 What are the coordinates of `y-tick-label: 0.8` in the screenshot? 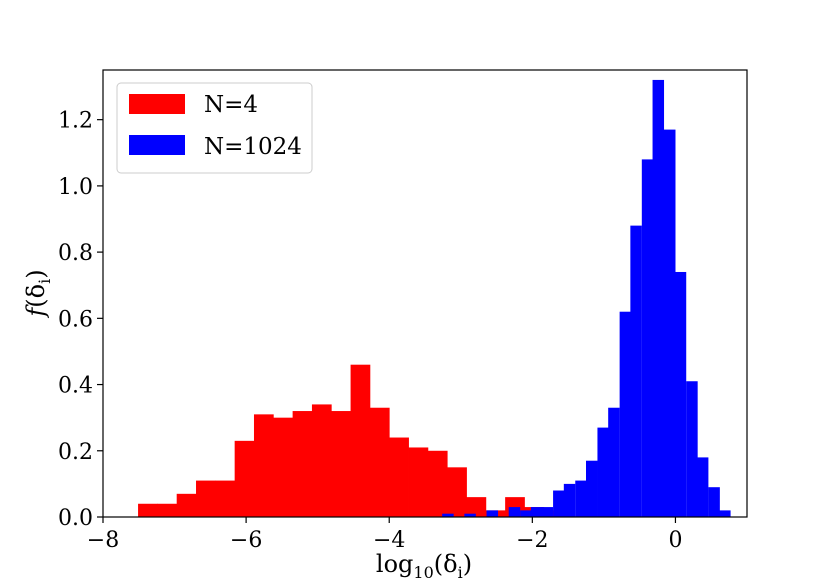 It's located at (75, 253).